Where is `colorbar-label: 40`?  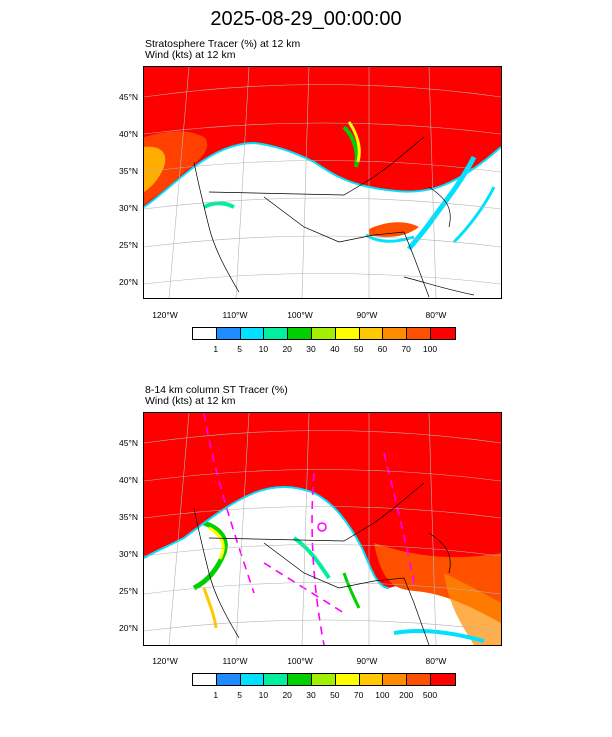 colorbar-label: 40 is located at coordinates (335, 349).